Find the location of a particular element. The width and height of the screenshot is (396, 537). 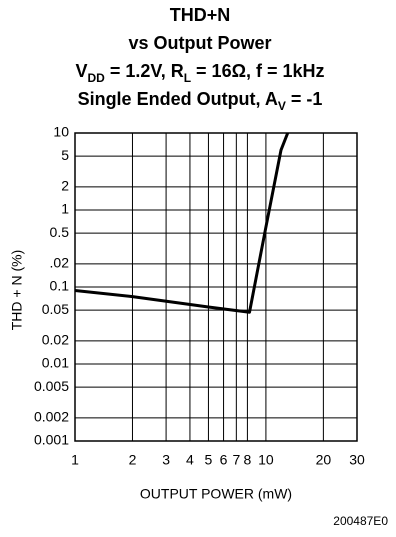

figure-id: 200487E0 is located at coordinates (360, 521).